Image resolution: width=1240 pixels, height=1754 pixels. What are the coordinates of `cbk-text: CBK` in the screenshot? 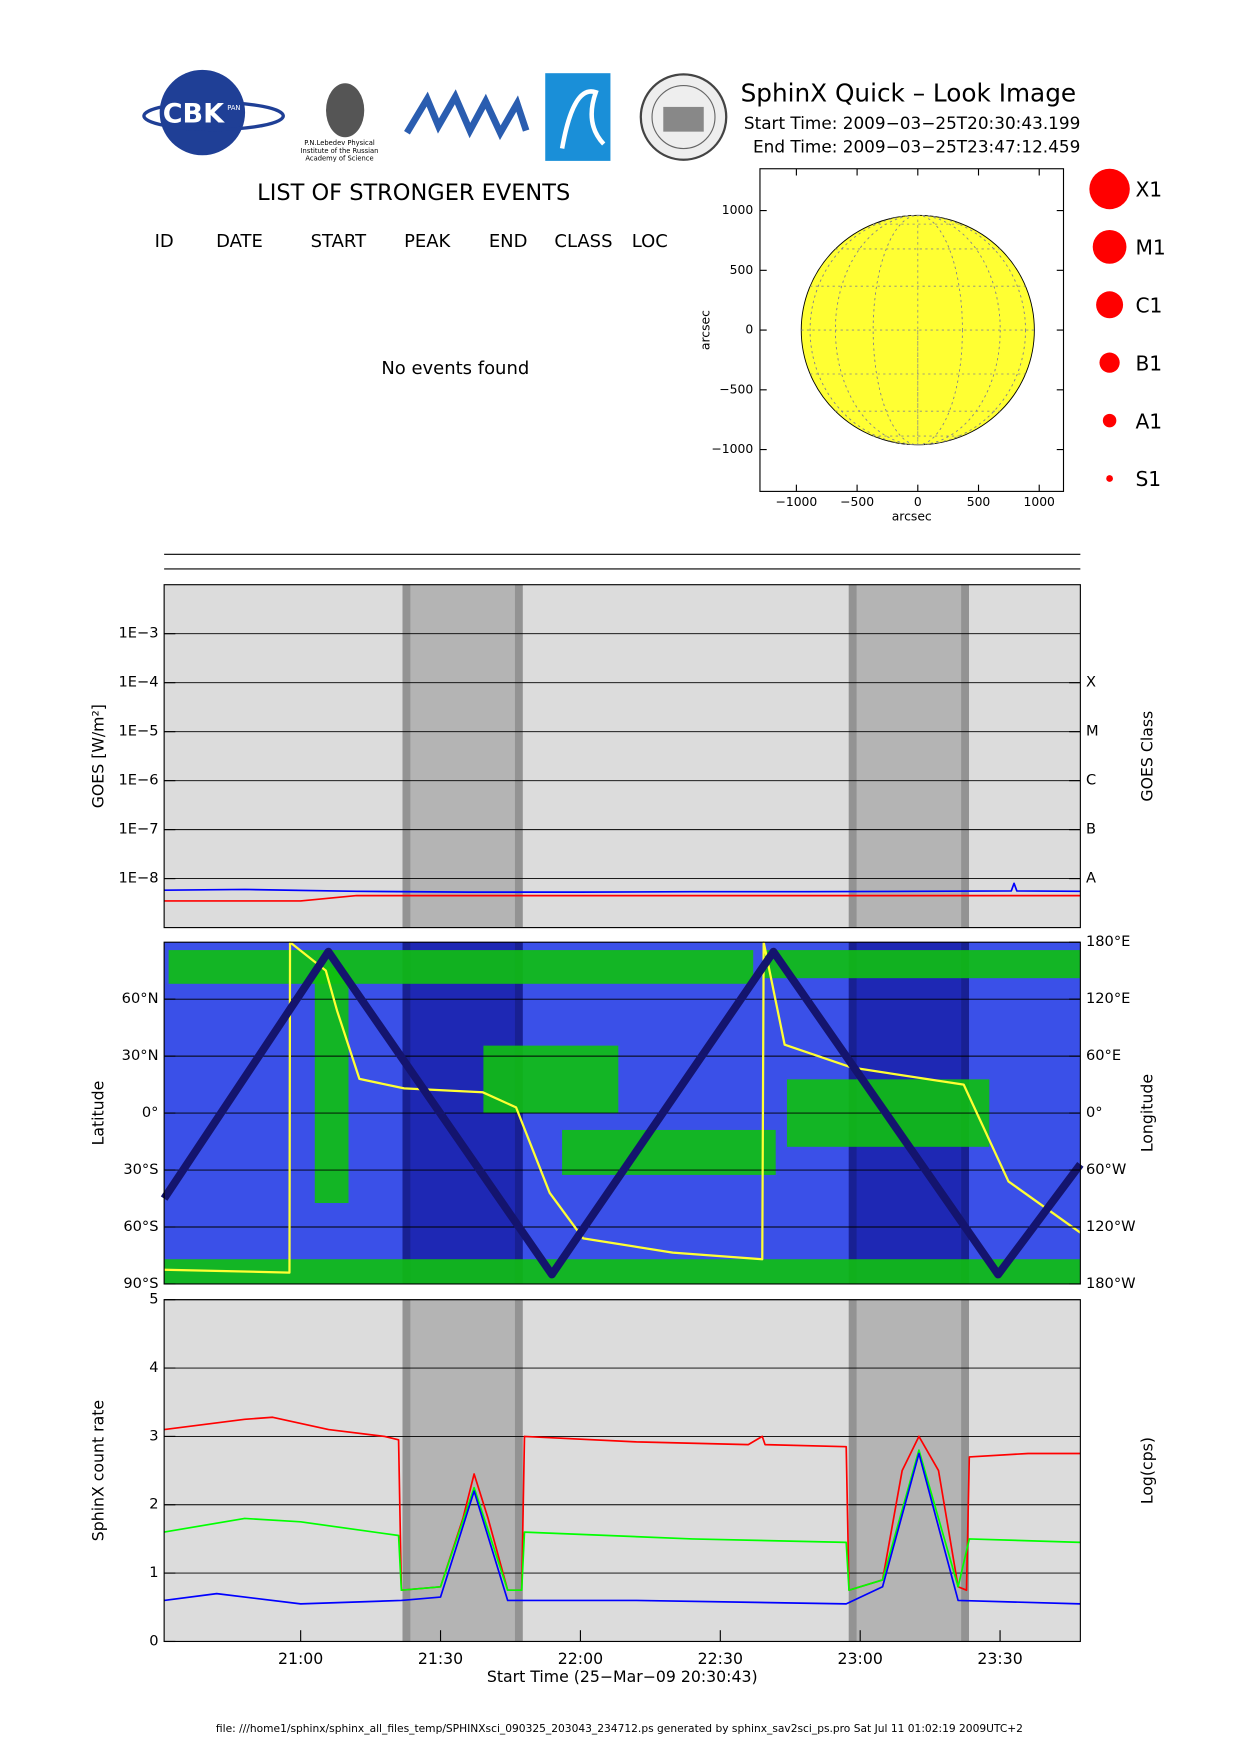 It's located at (194, 113).